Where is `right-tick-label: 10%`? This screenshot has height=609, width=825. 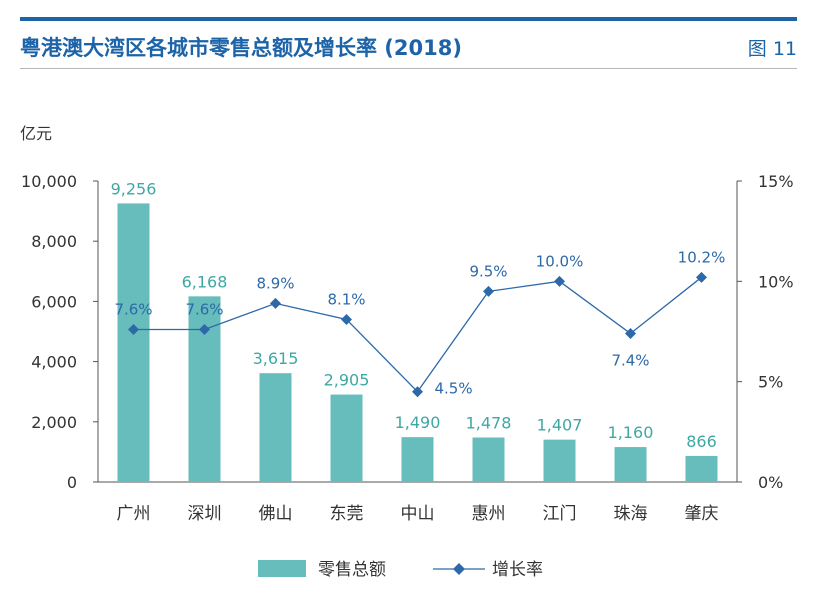
right-tick-label: 10% is located at coordinates (776, 281).